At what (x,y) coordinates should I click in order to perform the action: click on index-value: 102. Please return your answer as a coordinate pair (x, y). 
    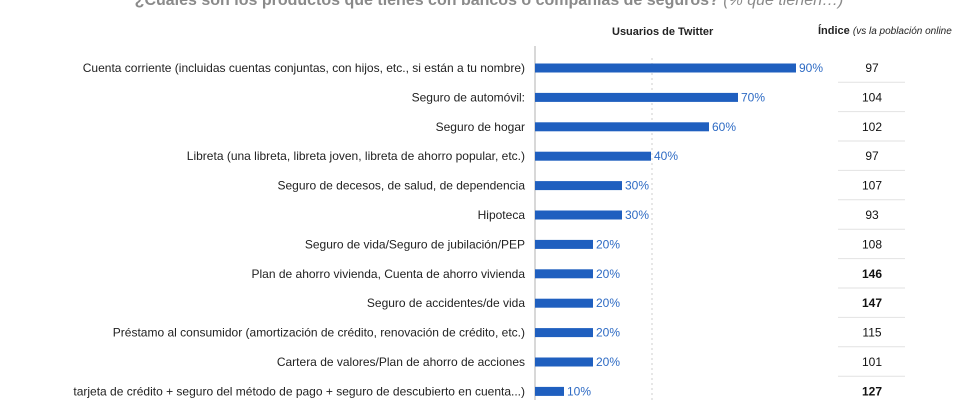
    Looking at the image, I should click on (872, 127).